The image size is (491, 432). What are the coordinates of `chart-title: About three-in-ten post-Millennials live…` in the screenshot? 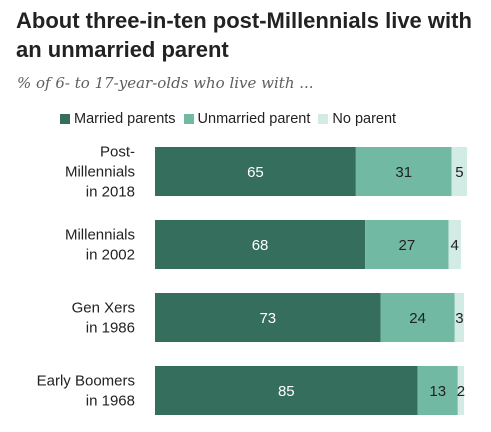 It's located at (244, 35).